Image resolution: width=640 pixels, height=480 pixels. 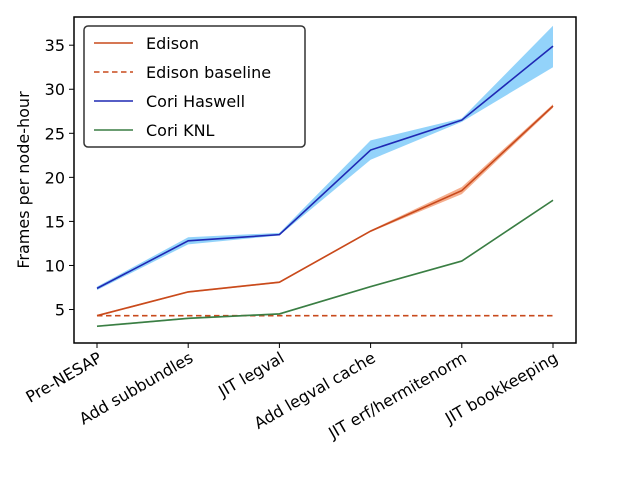 What do you see at coordinates (172, 43) in the screenshot?
I see `legend-label-edison: Edison` at bounding box center [172, 43].